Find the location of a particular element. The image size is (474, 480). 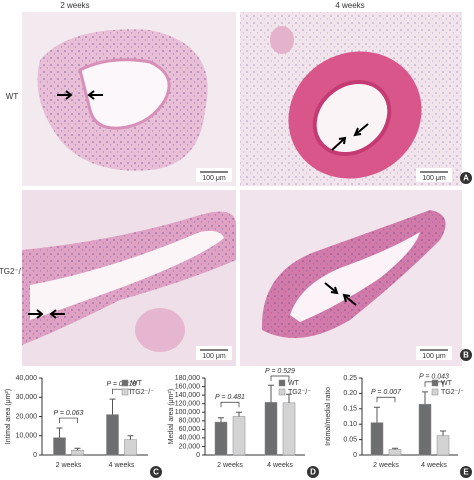

y-axis-title: Medial area (μm²) is located at coordinates (171, 416).